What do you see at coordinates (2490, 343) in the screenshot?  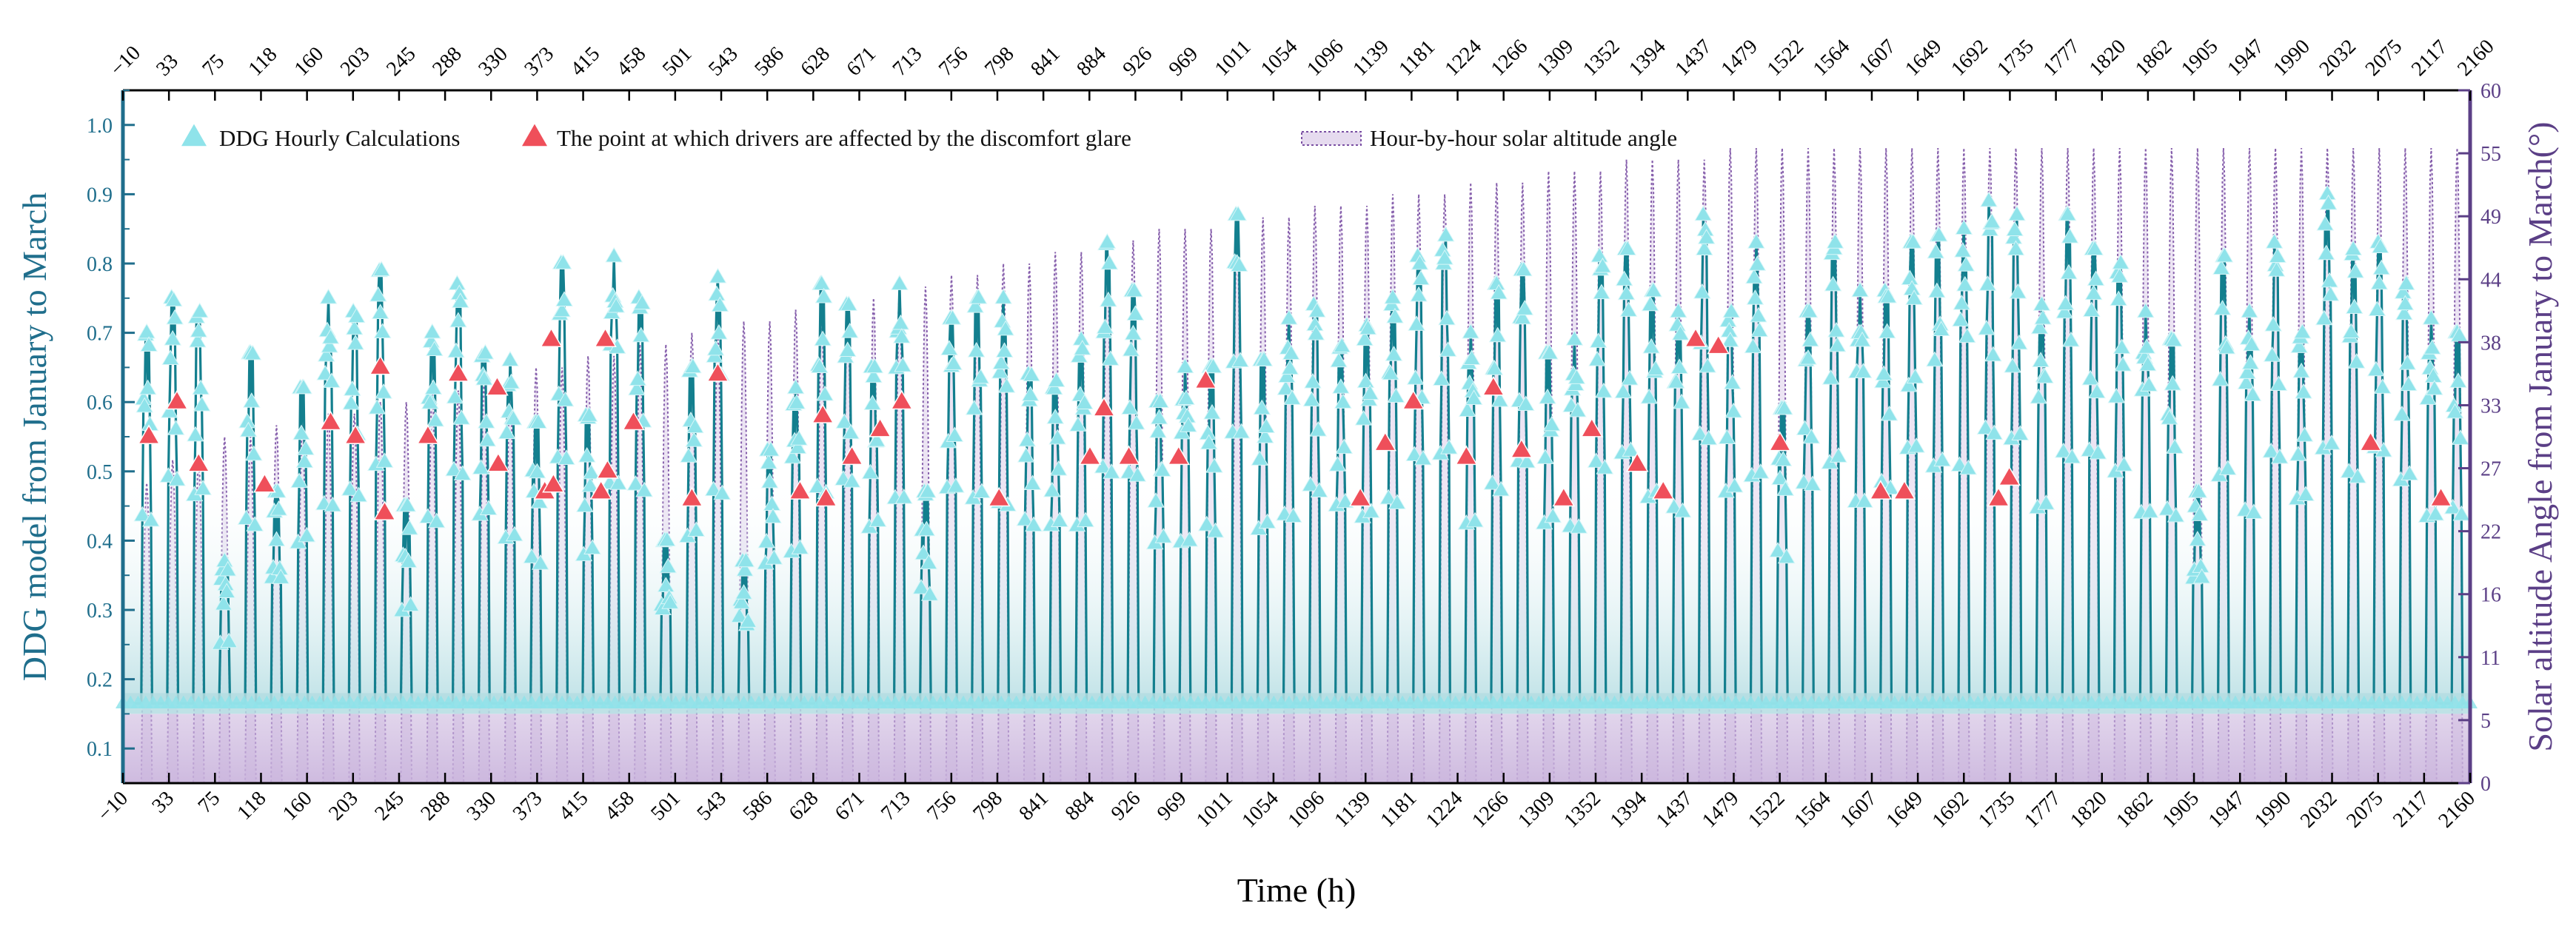 I see `y2-tick-label: 38` at bounding box center [2490, 343].